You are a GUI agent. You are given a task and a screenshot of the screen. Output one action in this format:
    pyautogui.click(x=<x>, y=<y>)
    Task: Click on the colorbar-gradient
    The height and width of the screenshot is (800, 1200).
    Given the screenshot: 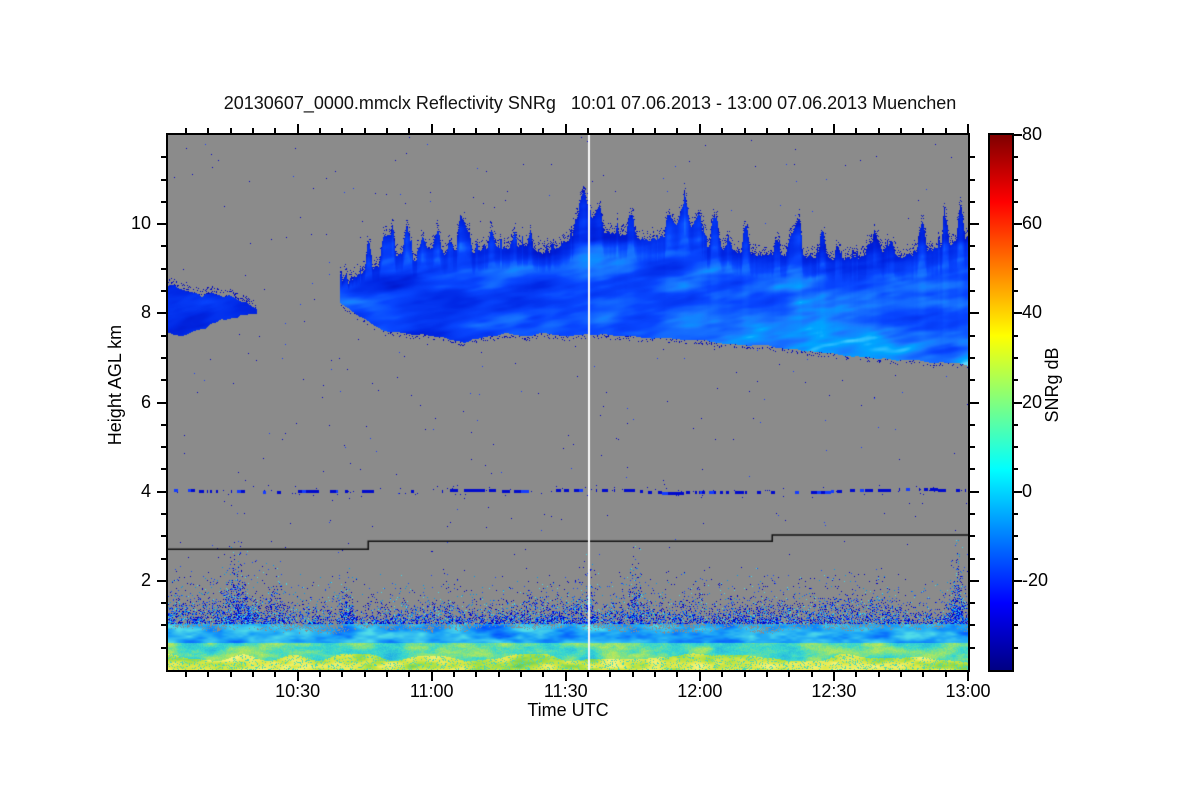 What is the action you would take?
    pyautogui.click(x=1001, y=402)
    